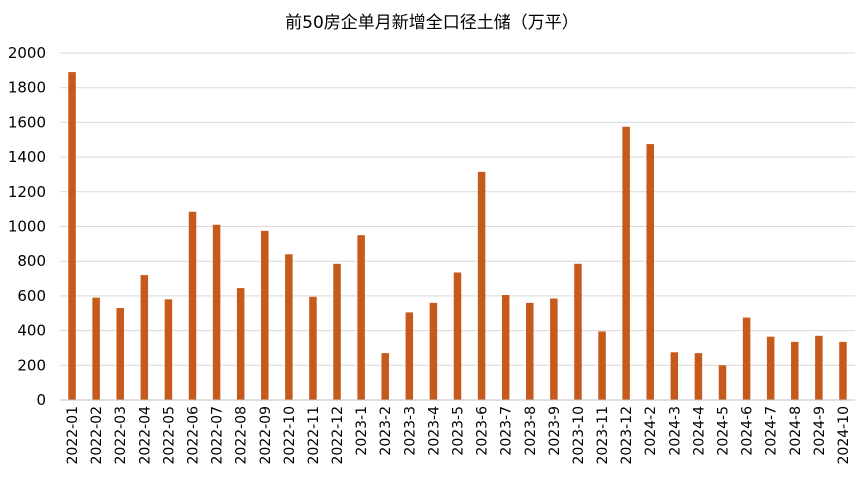  I want to click on x-tick-label: 2022-02, so click(97, 435).